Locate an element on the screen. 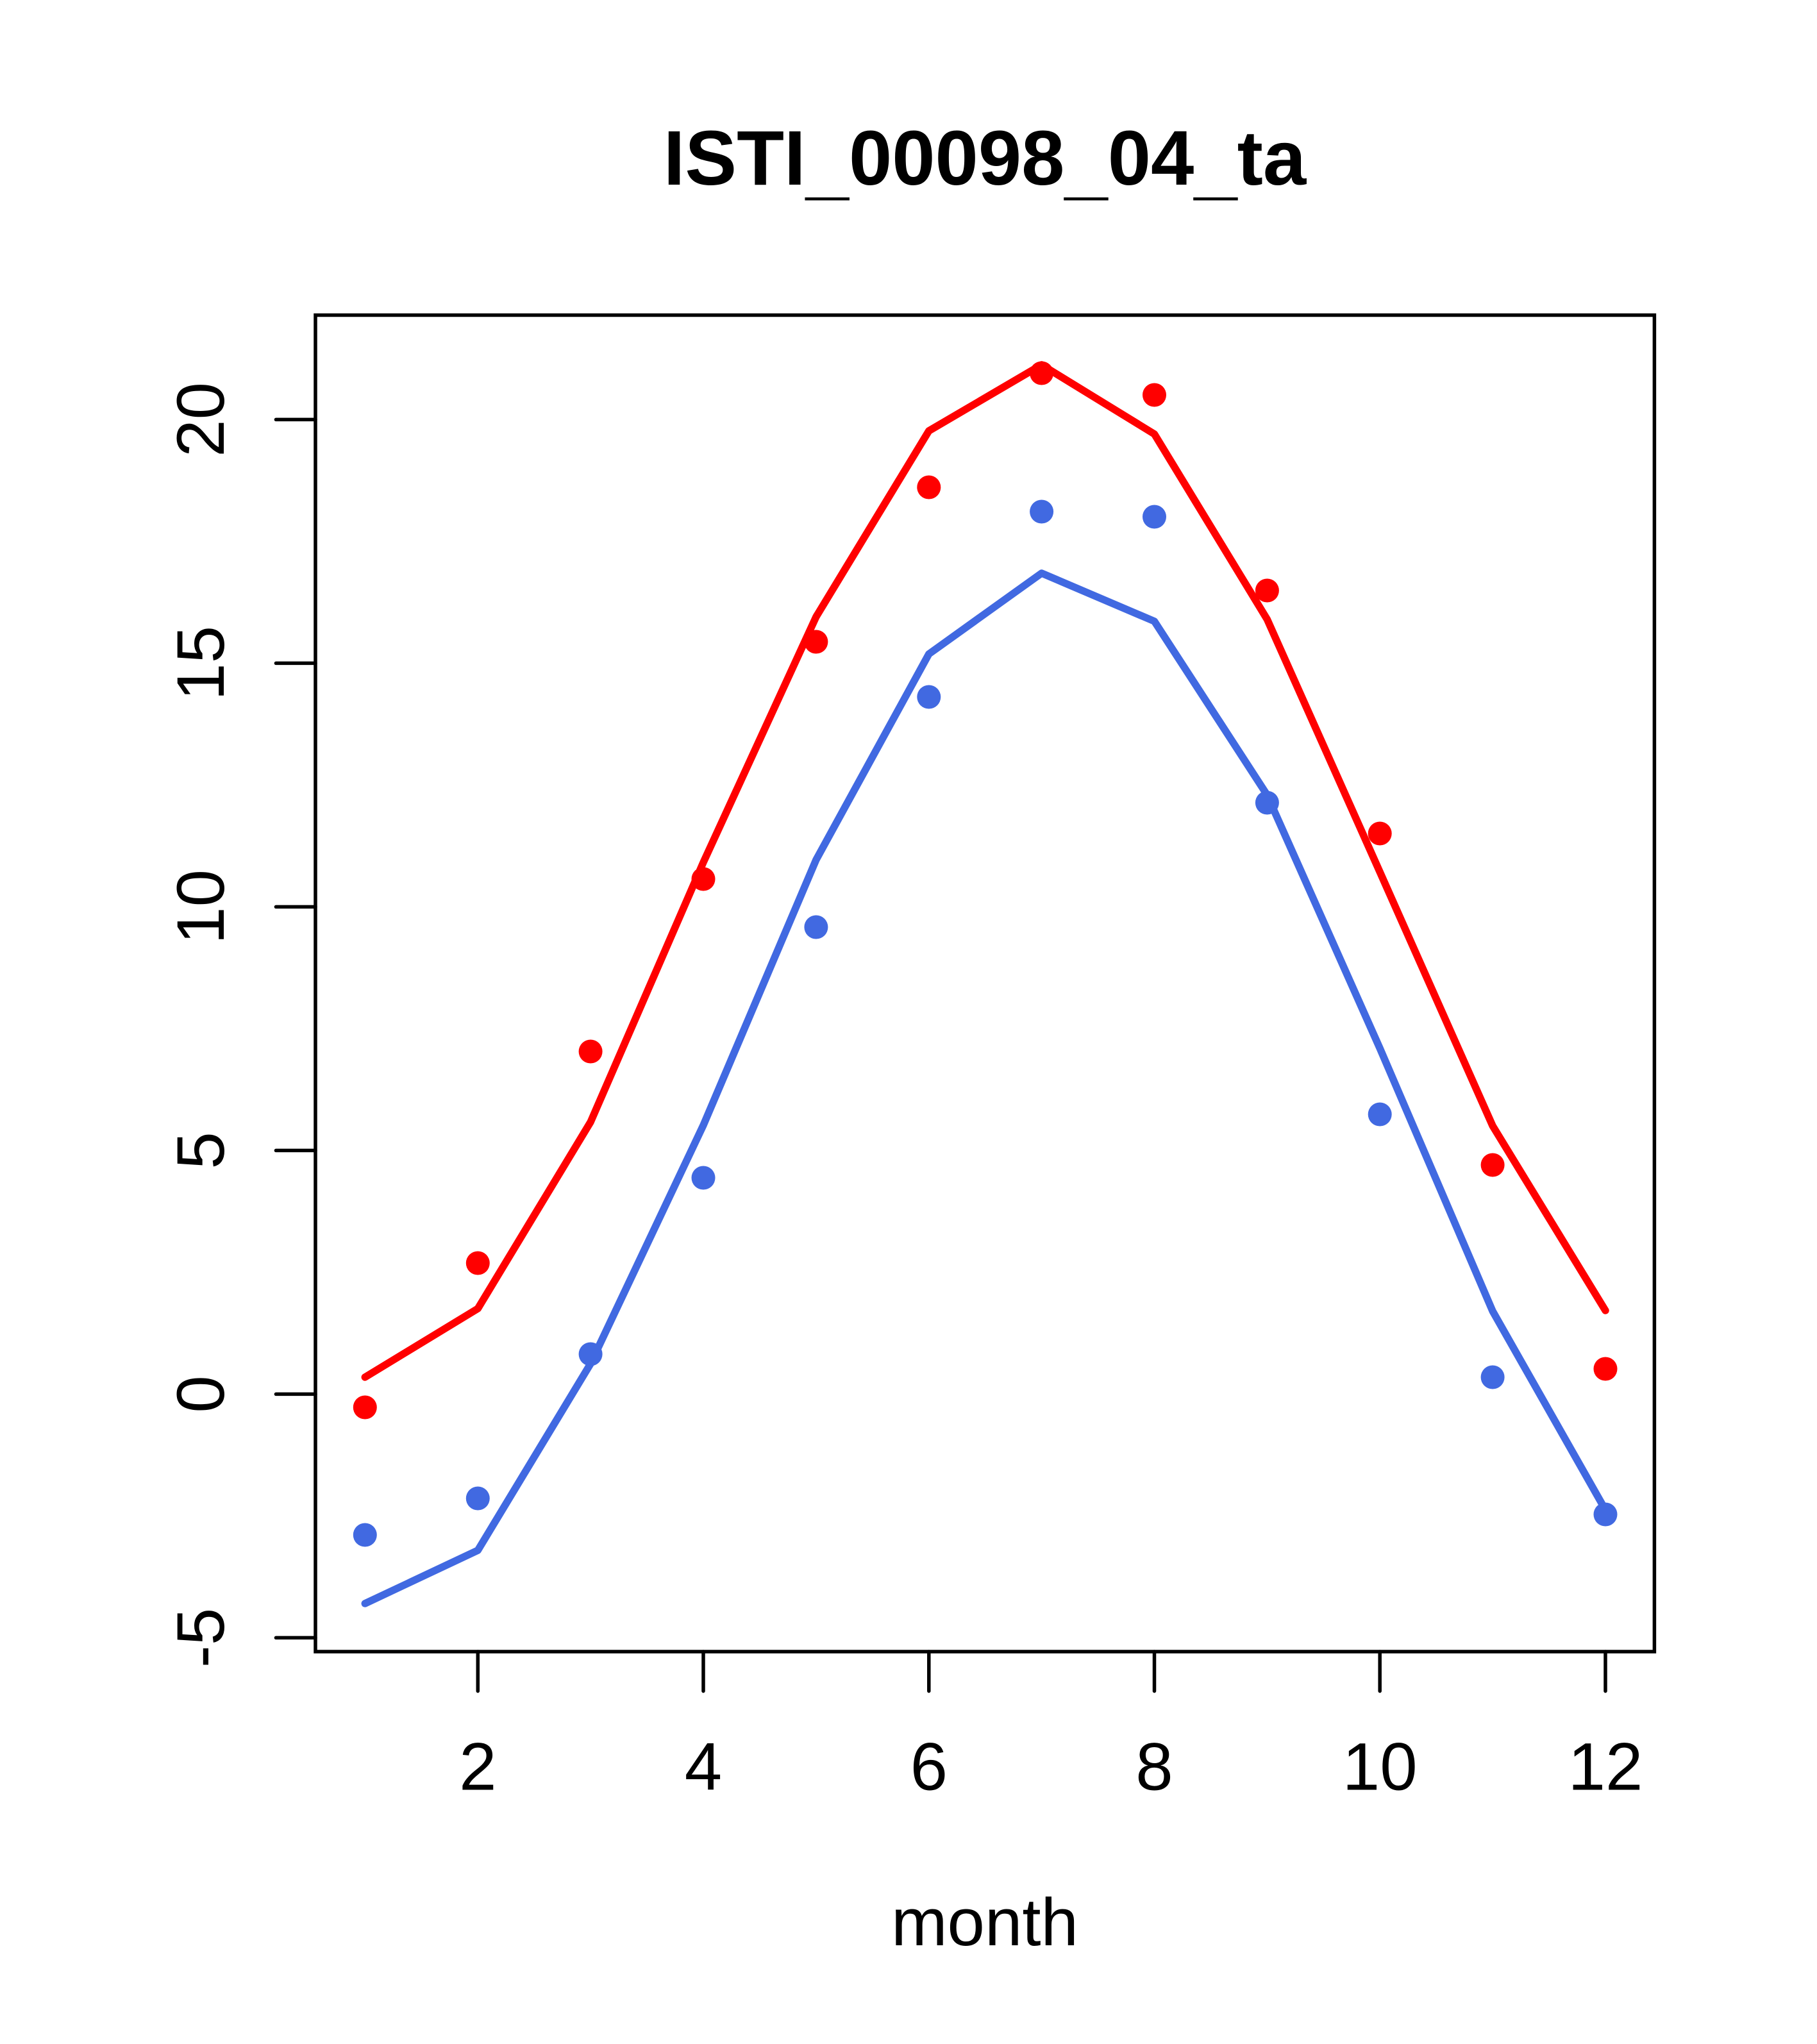 This screenshot has height=2044, width=1817. svg-text: 15 is located at coordinates (201, 664).